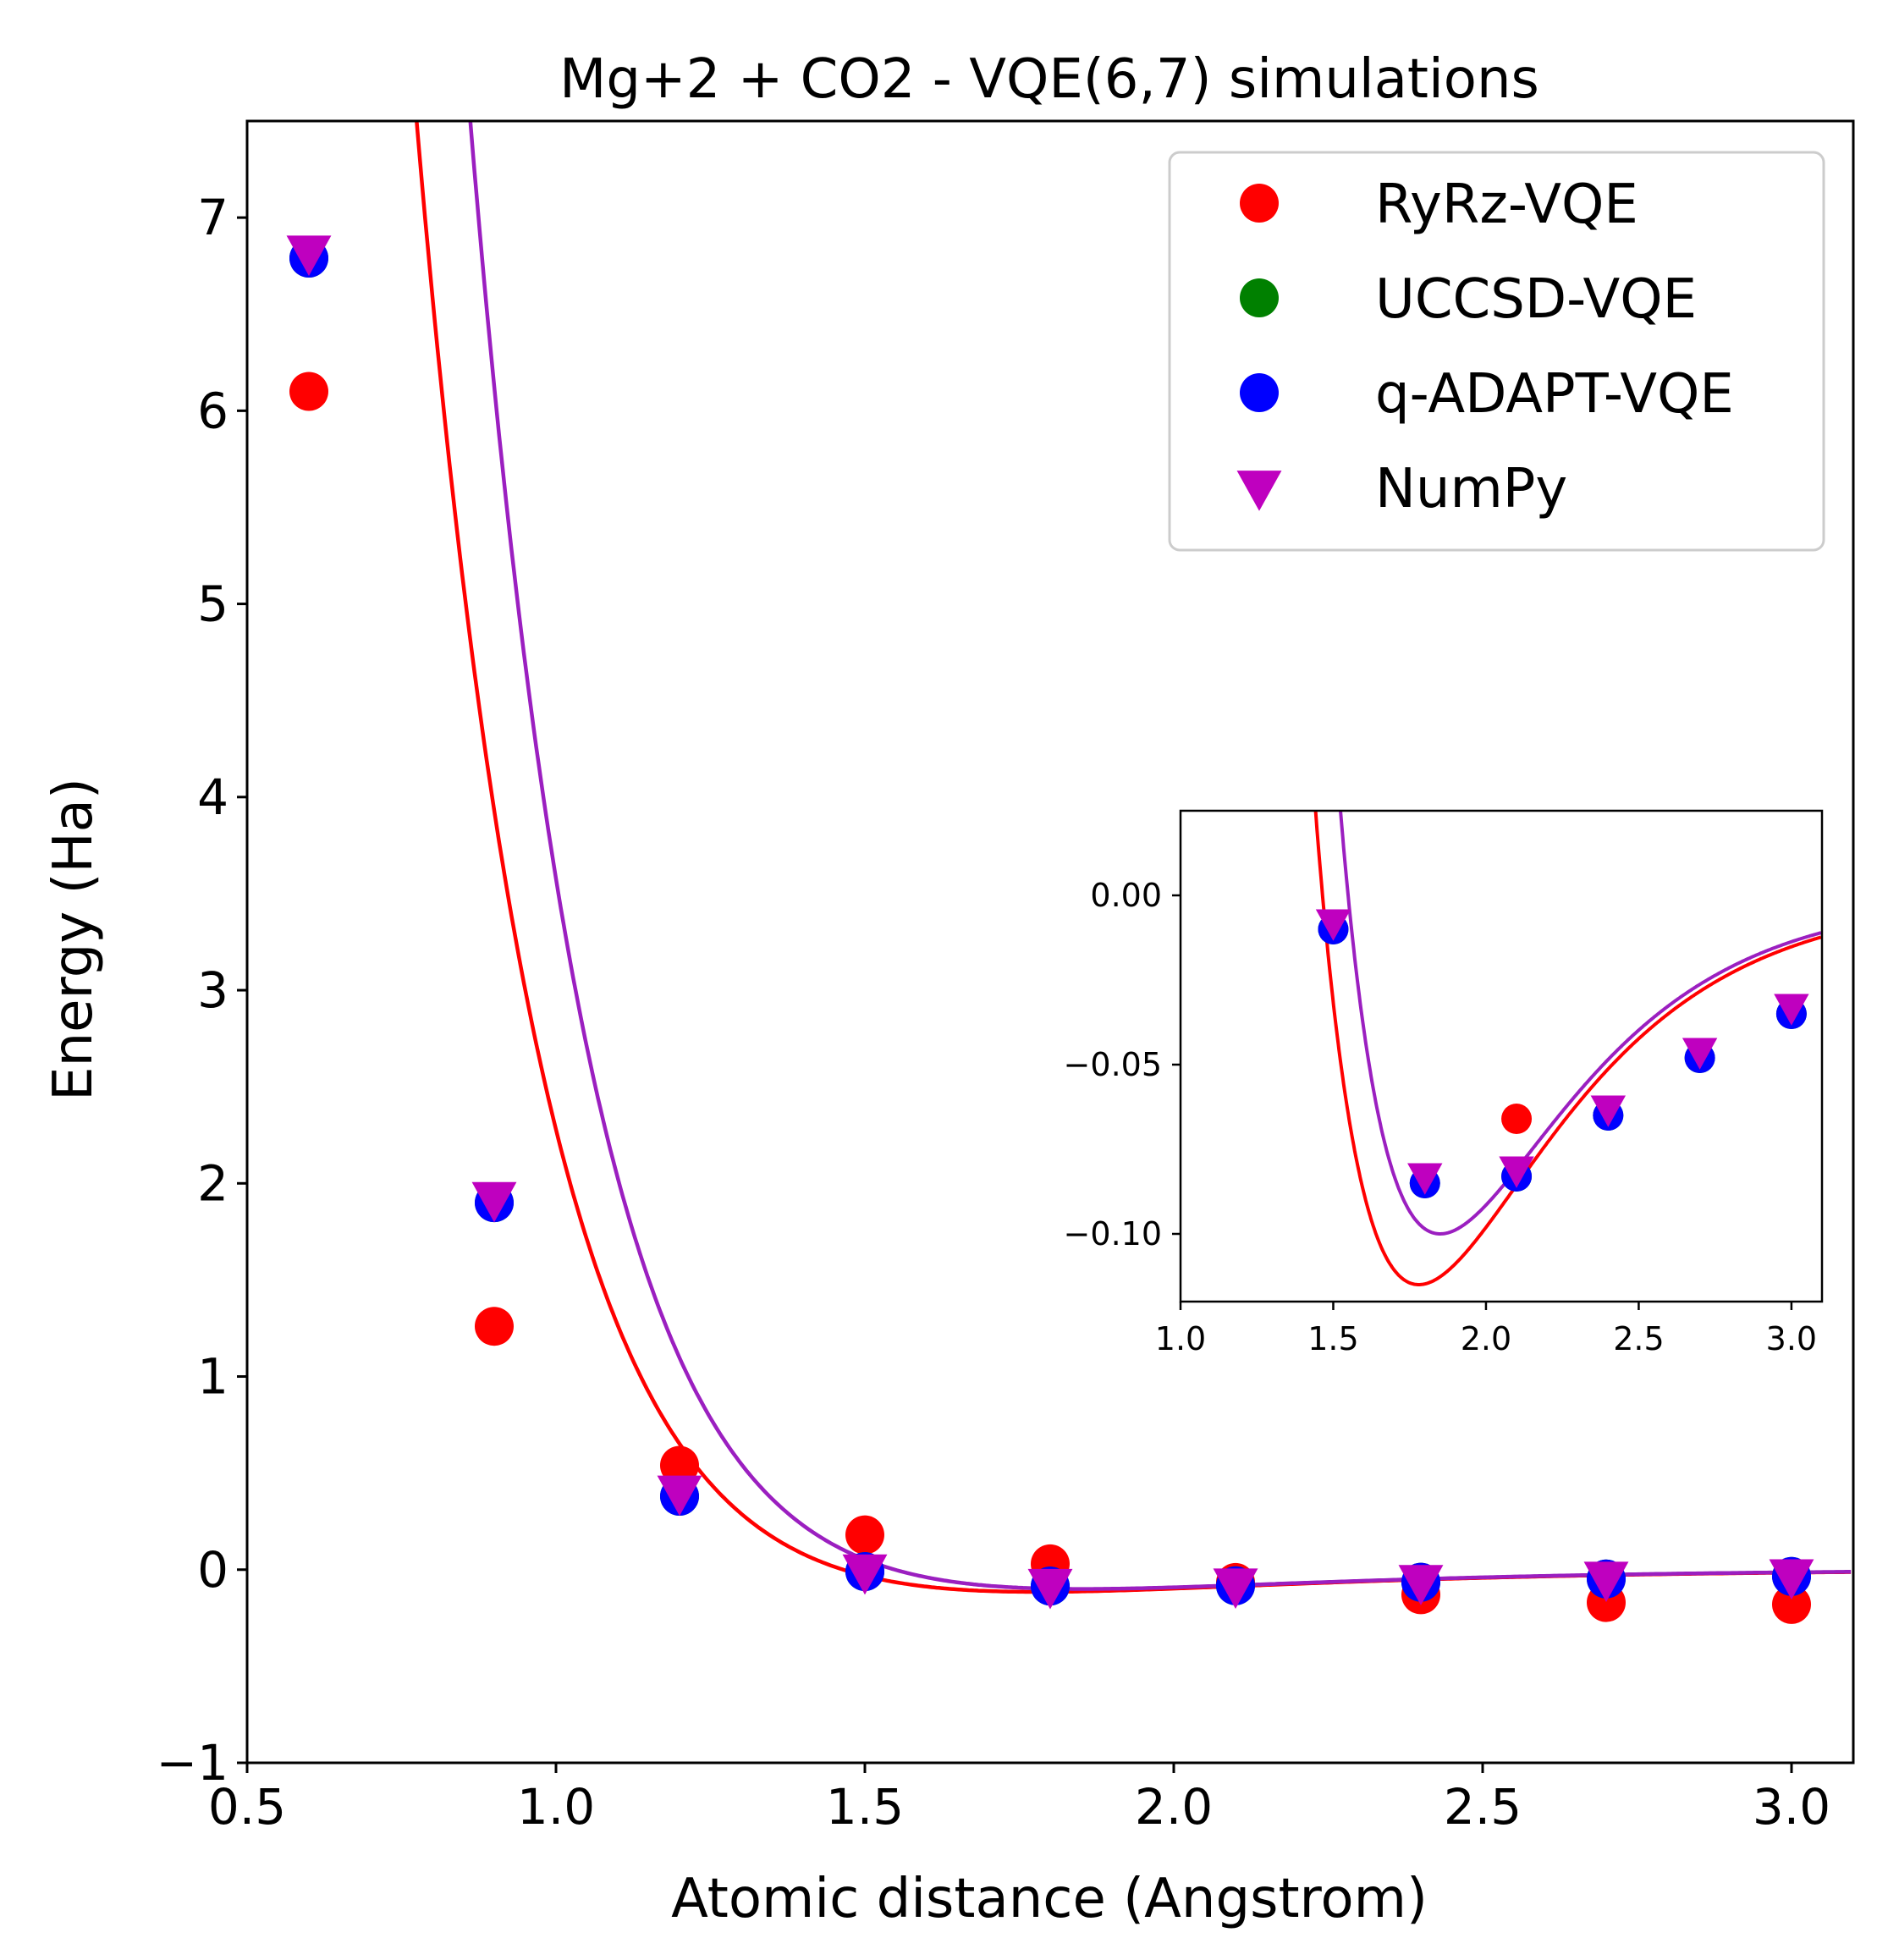  I want to click on inset-x-tick-label: 1.5, so click(1332, 1338).